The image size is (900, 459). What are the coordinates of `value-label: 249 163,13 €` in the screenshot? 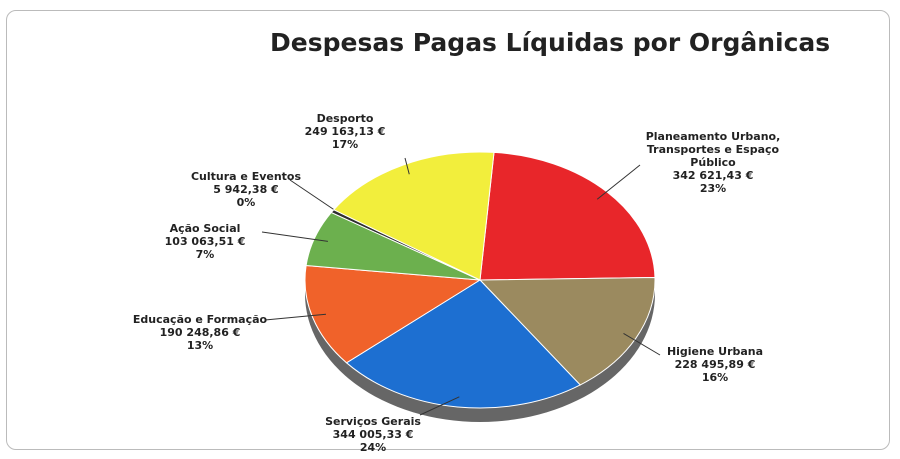 It's located at (345, 131).